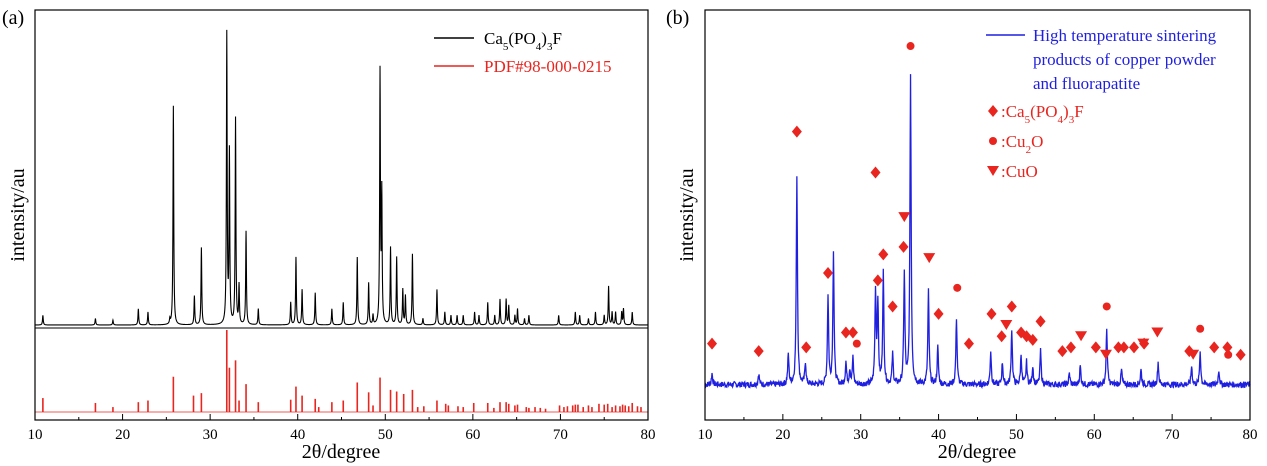 Image resolution: width=1267 pixels, height=466 pixels. I want to click on panel-a-x-axis-tick-label: 30, so click(210, 435).